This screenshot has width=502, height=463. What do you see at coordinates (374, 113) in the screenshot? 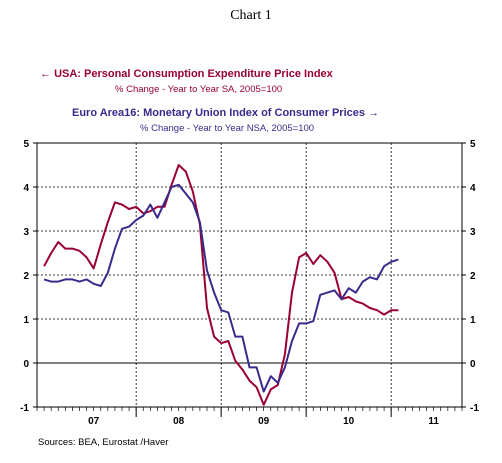
I see `arrow-right-icon: →` at bounding box center [374, 113].